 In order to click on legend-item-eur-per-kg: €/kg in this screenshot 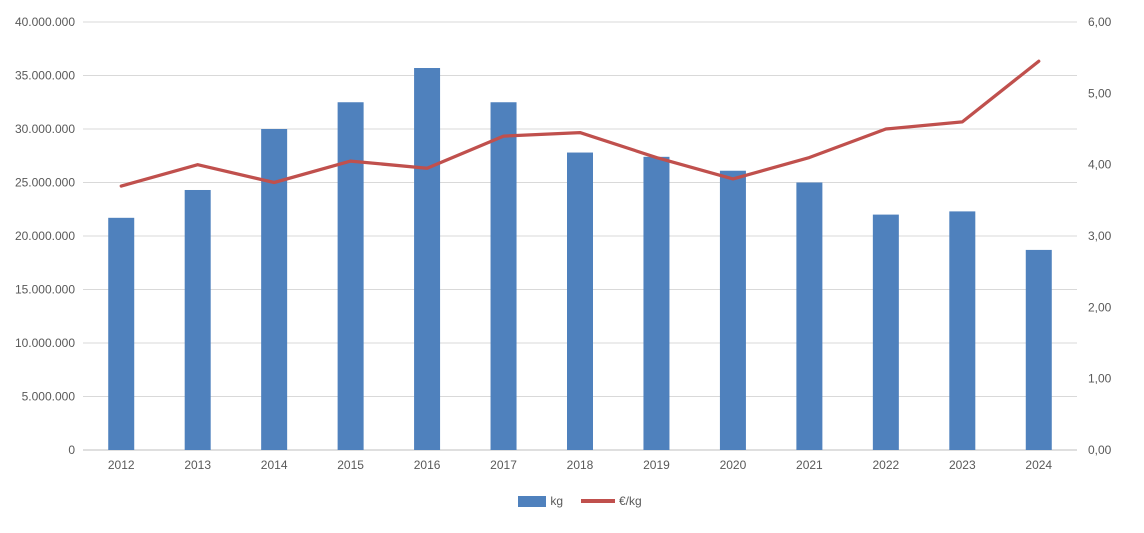, I will do `click(611, 501)`.